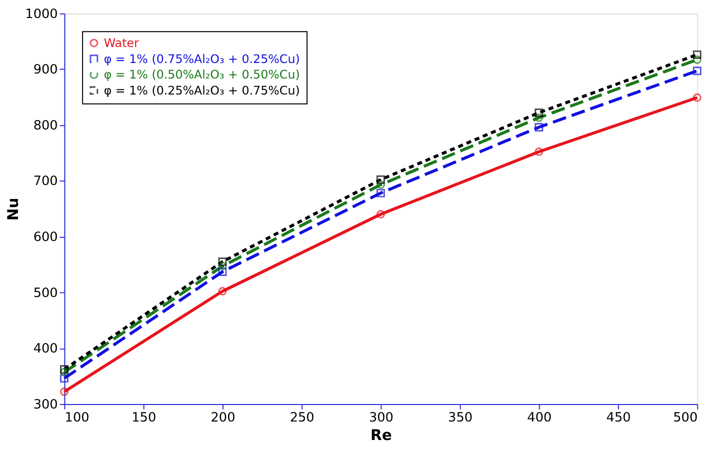 This screenshot has width=709, height=453. I want to click on y-tick-label: 900, so click(45, 70).